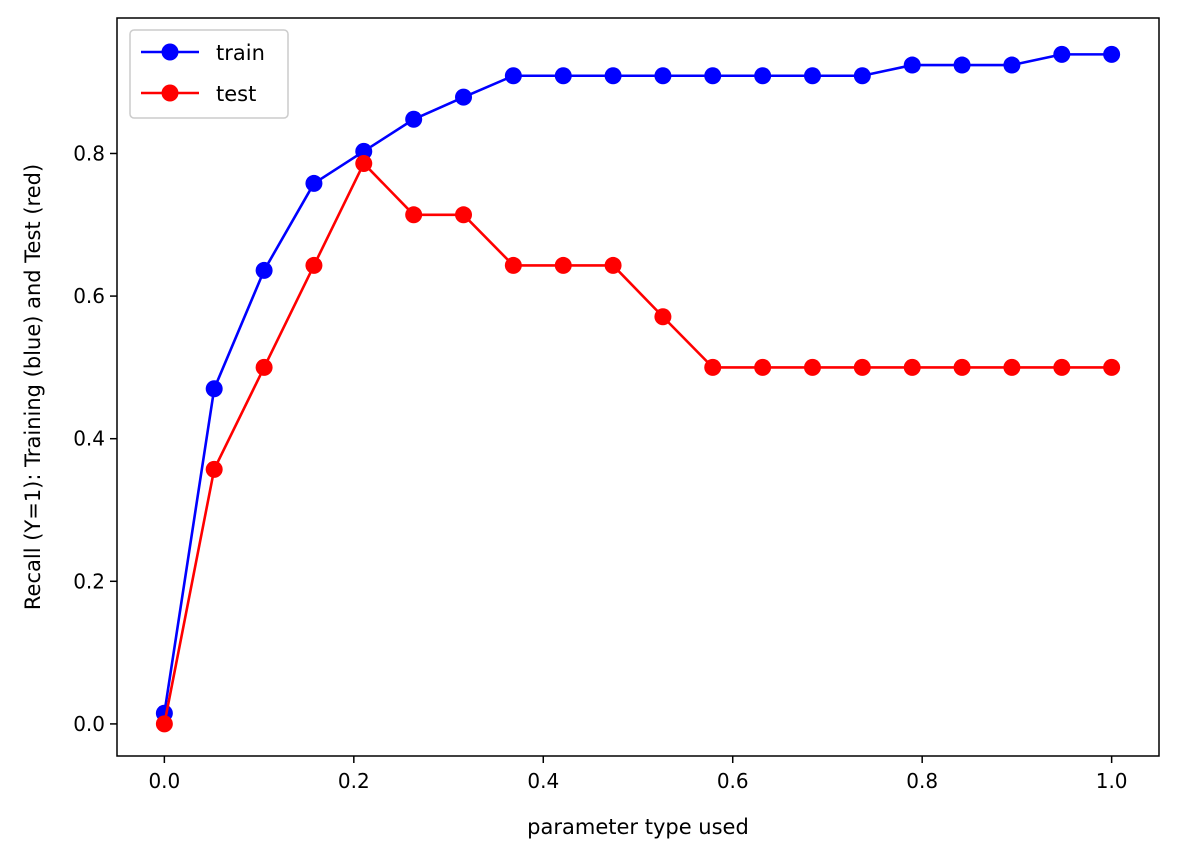  Describe the element at coordinates (733, 781) in the screenshot. I see `x-tick-label: 0.6` at that location.